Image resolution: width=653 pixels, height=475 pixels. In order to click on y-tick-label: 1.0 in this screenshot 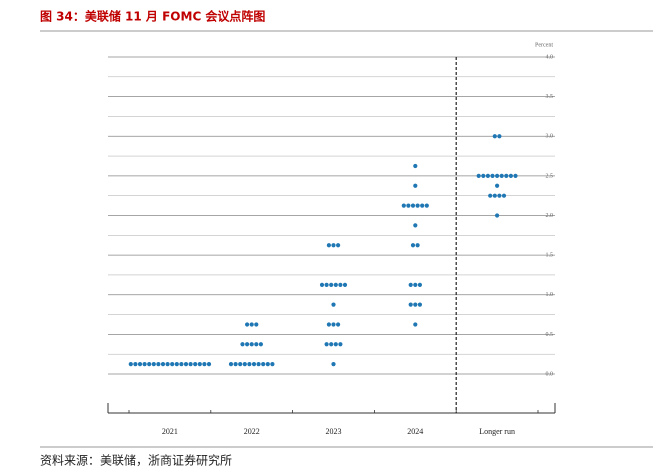, I will do `click(550, 295)`.